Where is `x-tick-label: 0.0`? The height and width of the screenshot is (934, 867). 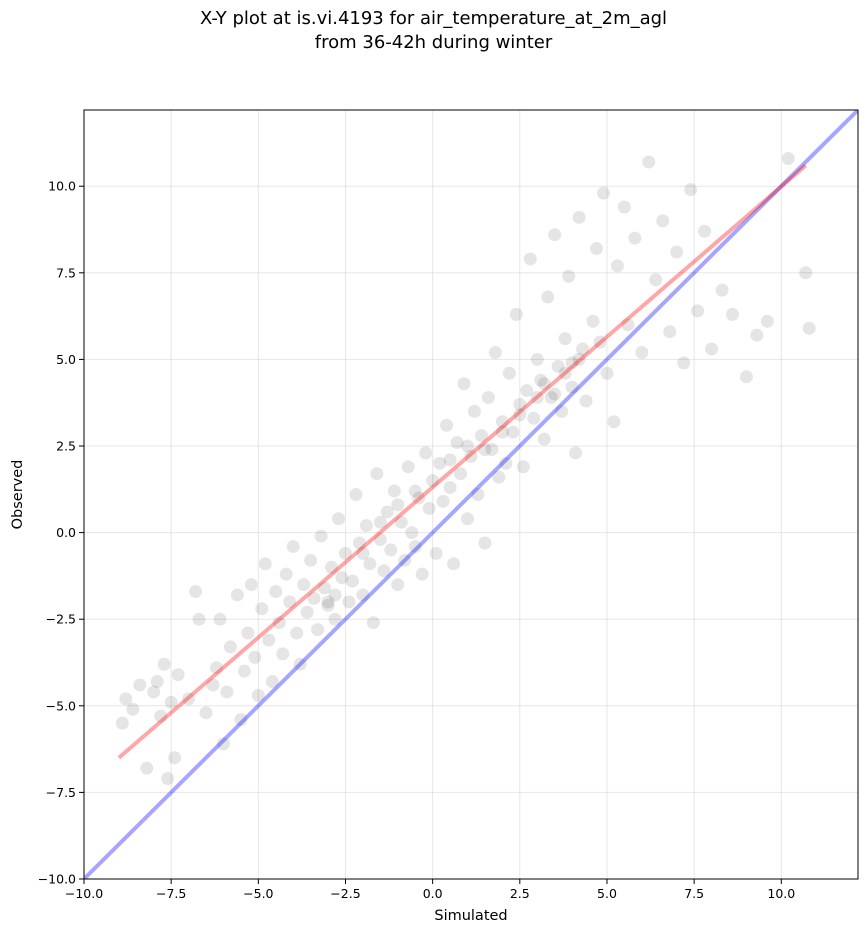
x-tick-label: 0.0 is located at coordinates (433, 893).